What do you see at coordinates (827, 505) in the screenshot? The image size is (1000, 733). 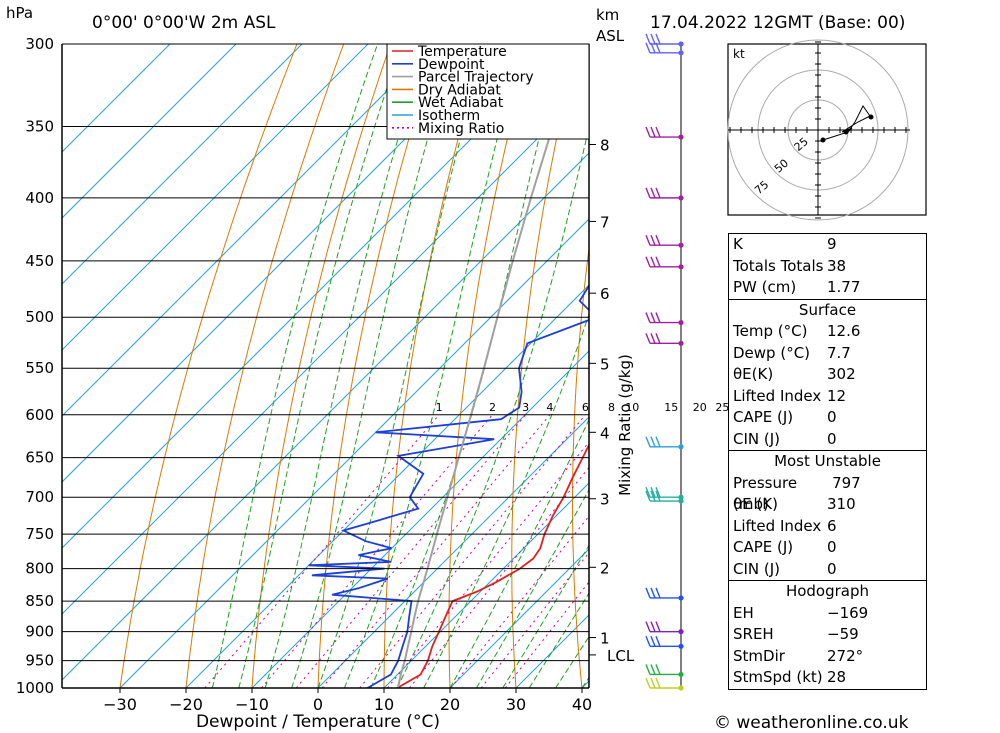 I see `mu-theta-row: θE (K) 310` at bounding box center [827, 505].